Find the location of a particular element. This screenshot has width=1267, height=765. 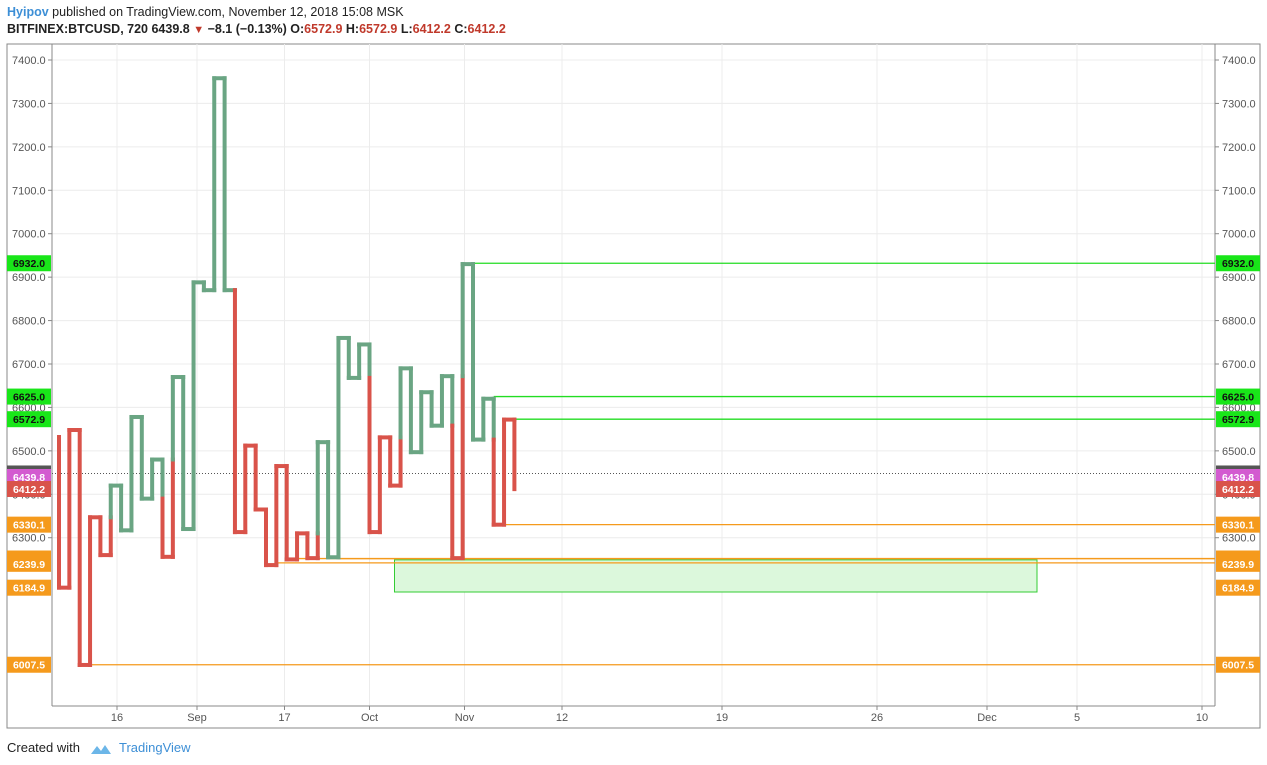

y-tick-label-left: 7200.0 is located at coordinates (29, 148).